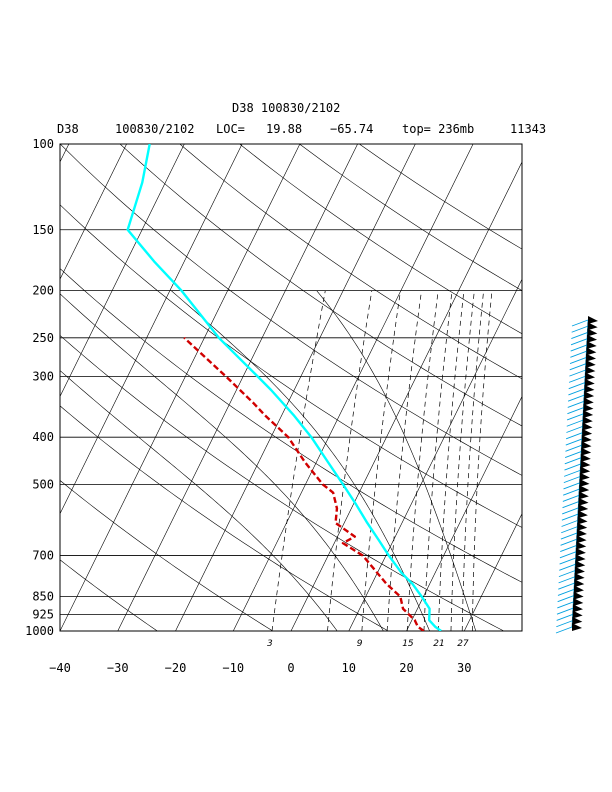  I want to click on pressure-tick-label: 150, so click(43, 230).